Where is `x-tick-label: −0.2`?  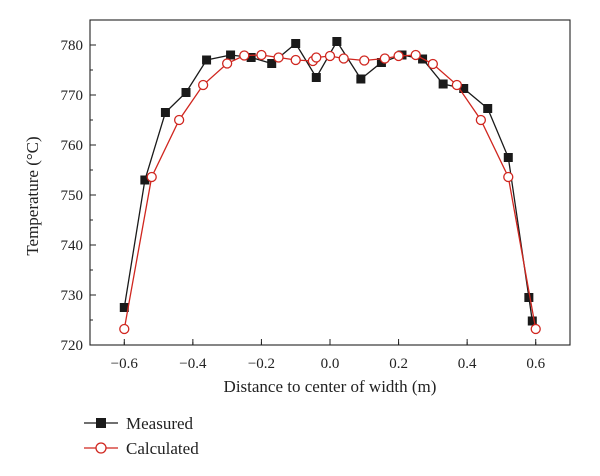 x-tick-label: −0.2 is located at coordinates (261, 364).